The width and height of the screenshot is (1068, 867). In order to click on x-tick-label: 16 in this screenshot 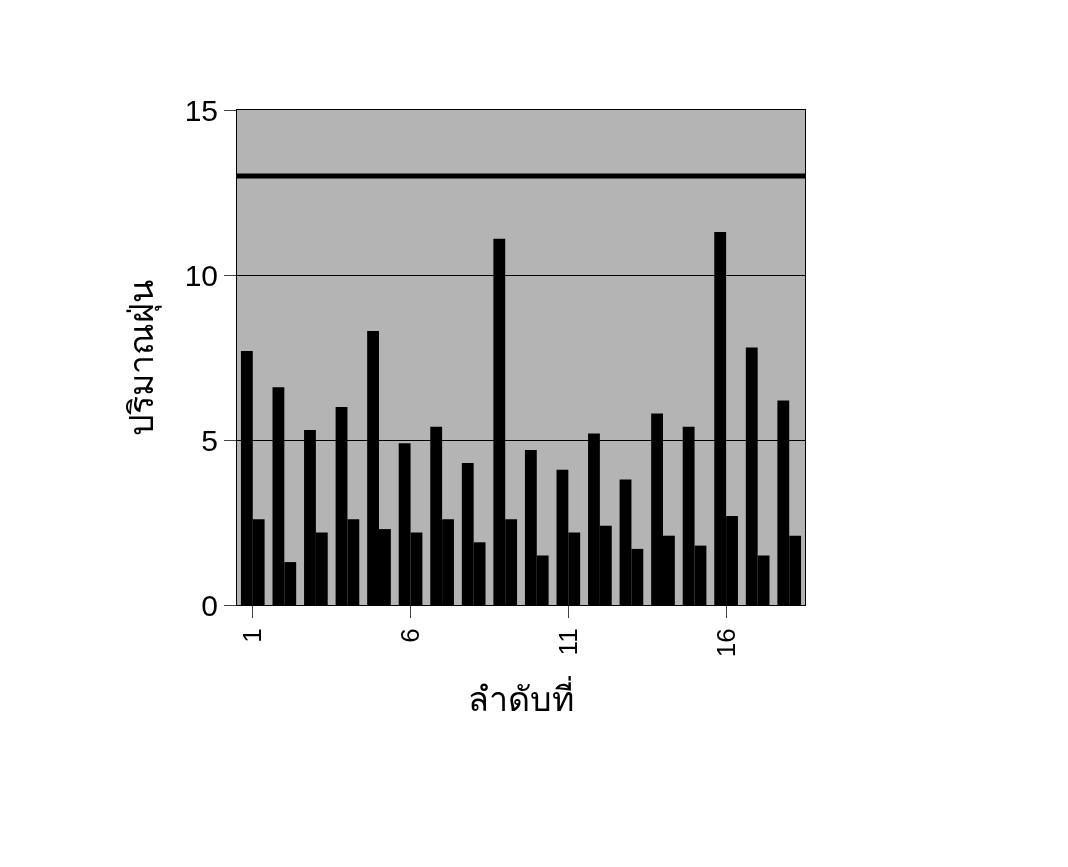, I will do `click(725, 643)`.